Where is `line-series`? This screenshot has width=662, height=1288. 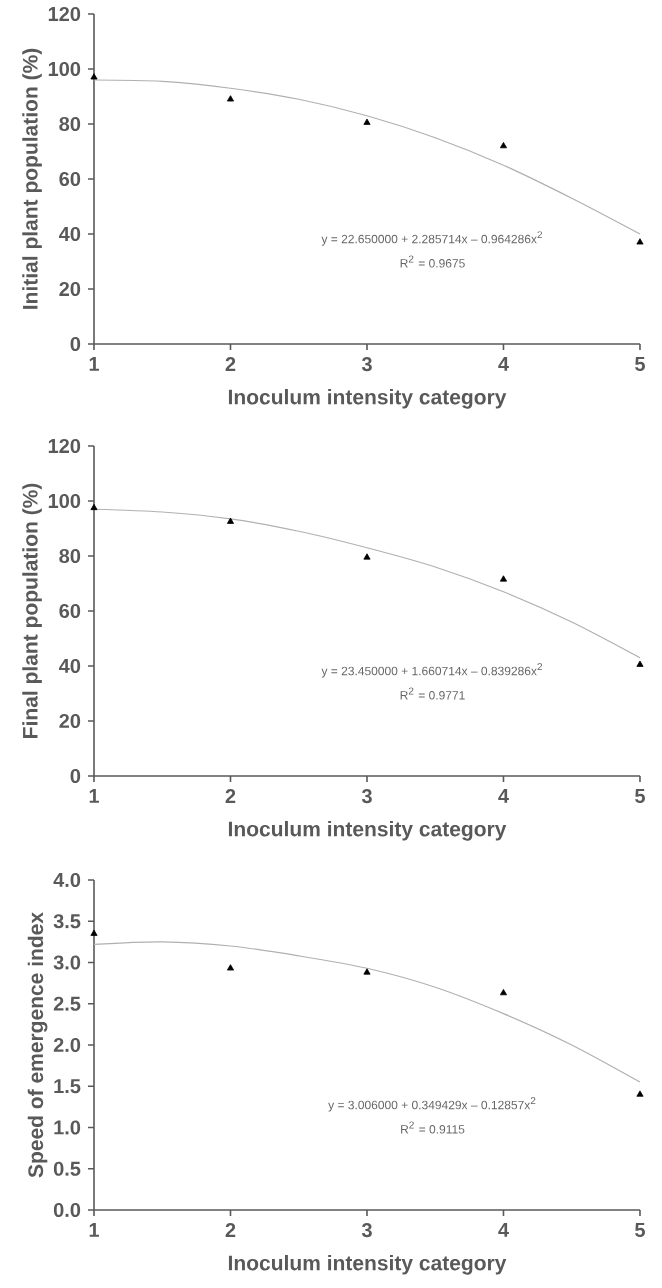
line-series is located at coordinates (367, 1012).